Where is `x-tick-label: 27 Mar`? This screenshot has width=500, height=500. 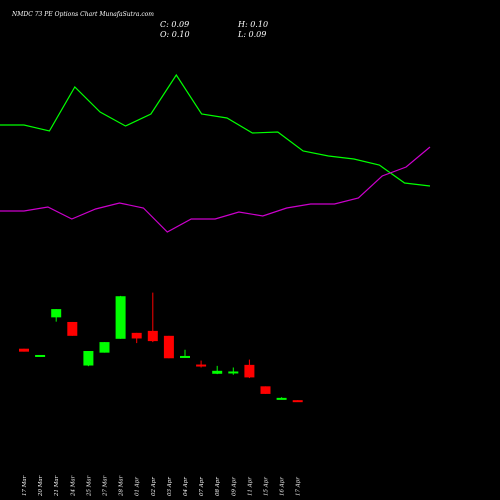 x-tick-label: 27 Mar is located at coordinates (106, 486).